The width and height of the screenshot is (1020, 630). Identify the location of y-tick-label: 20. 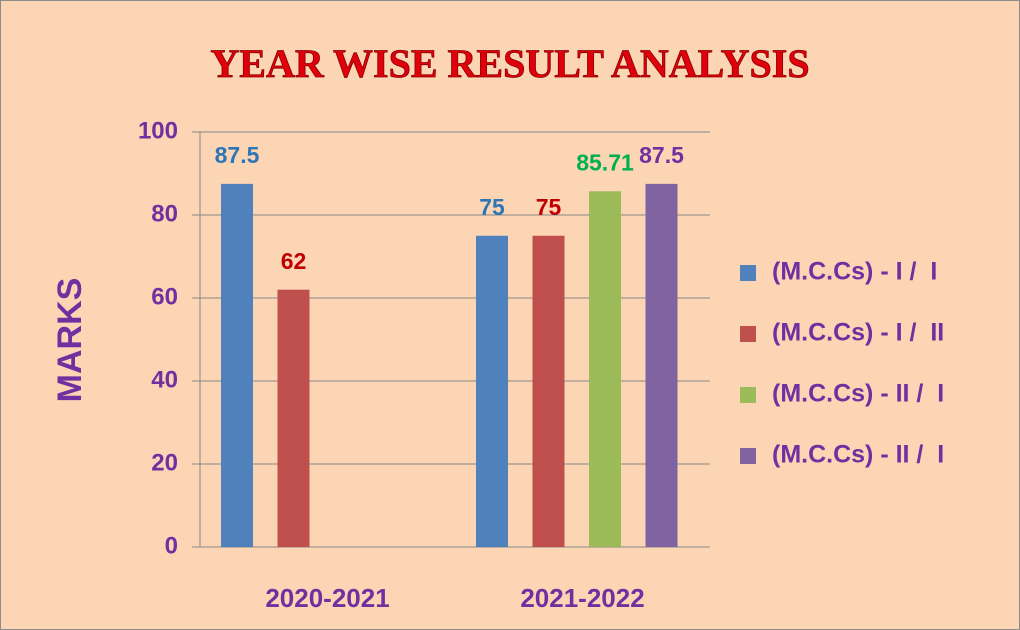
(164, 462).